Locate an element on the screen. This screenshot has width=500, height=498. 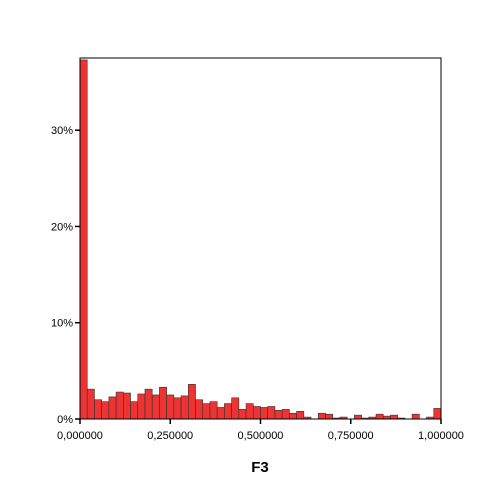
y-axis: 0% 10% 20% 30% is located at coordinates (65, 275).